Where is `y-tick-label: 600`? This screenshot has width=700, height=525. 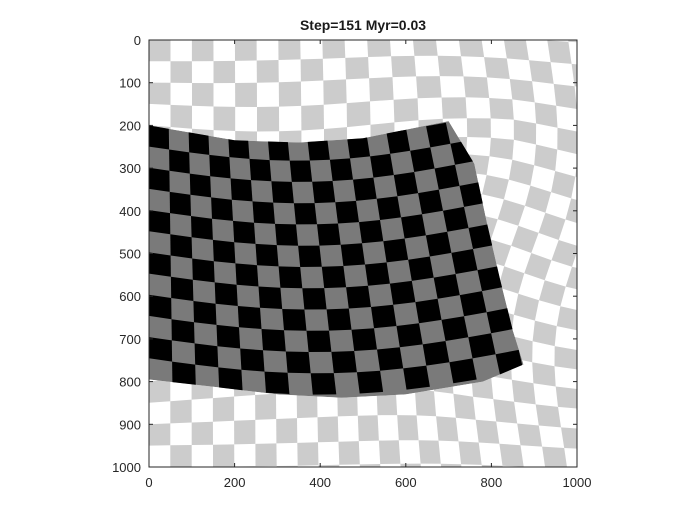
y-tick-label: 600 is located at coordinates (130, 296).